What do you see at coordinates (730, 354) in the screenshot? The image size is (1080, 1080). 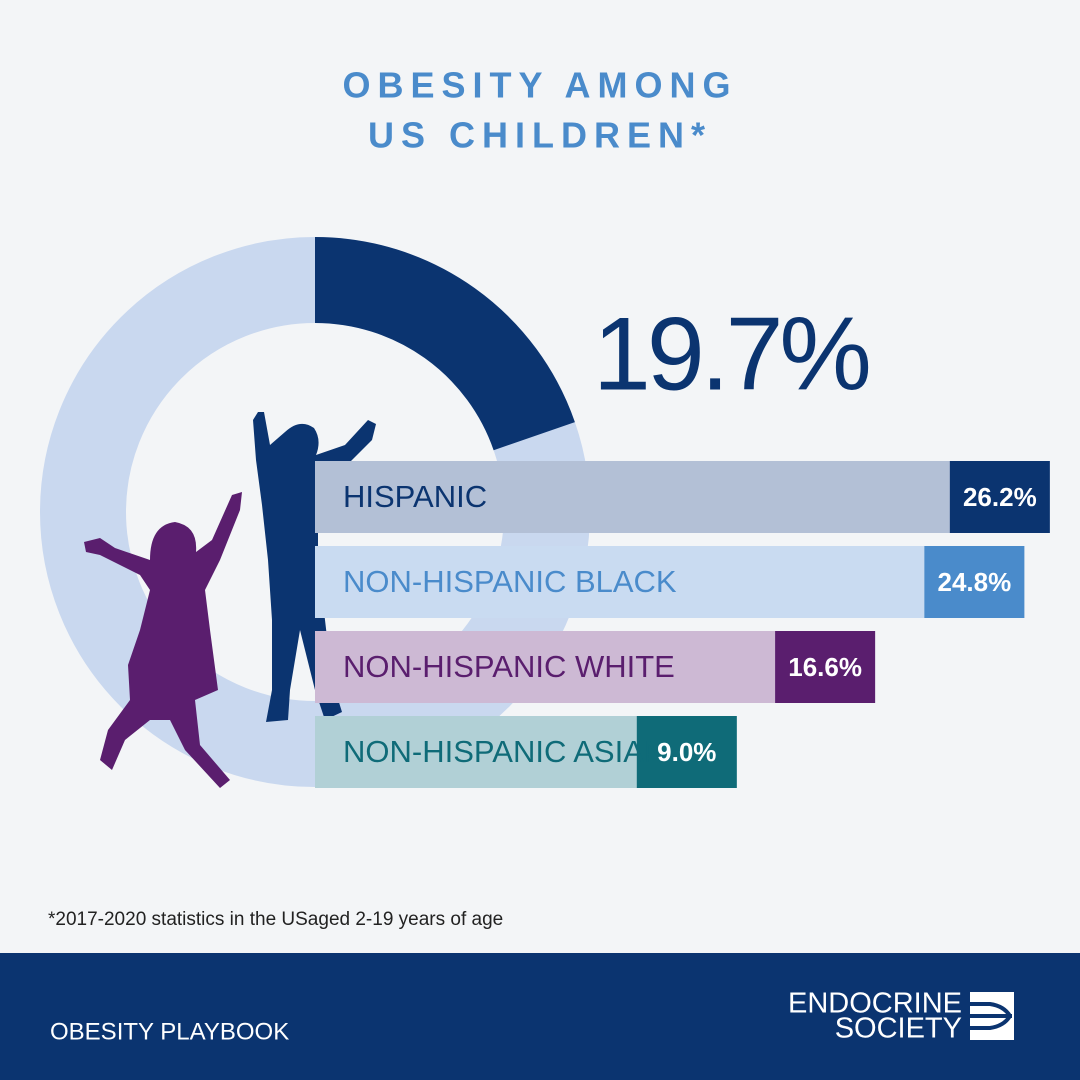 I see `donut-value-label: 19.7%` at bounding box center [730, 354].